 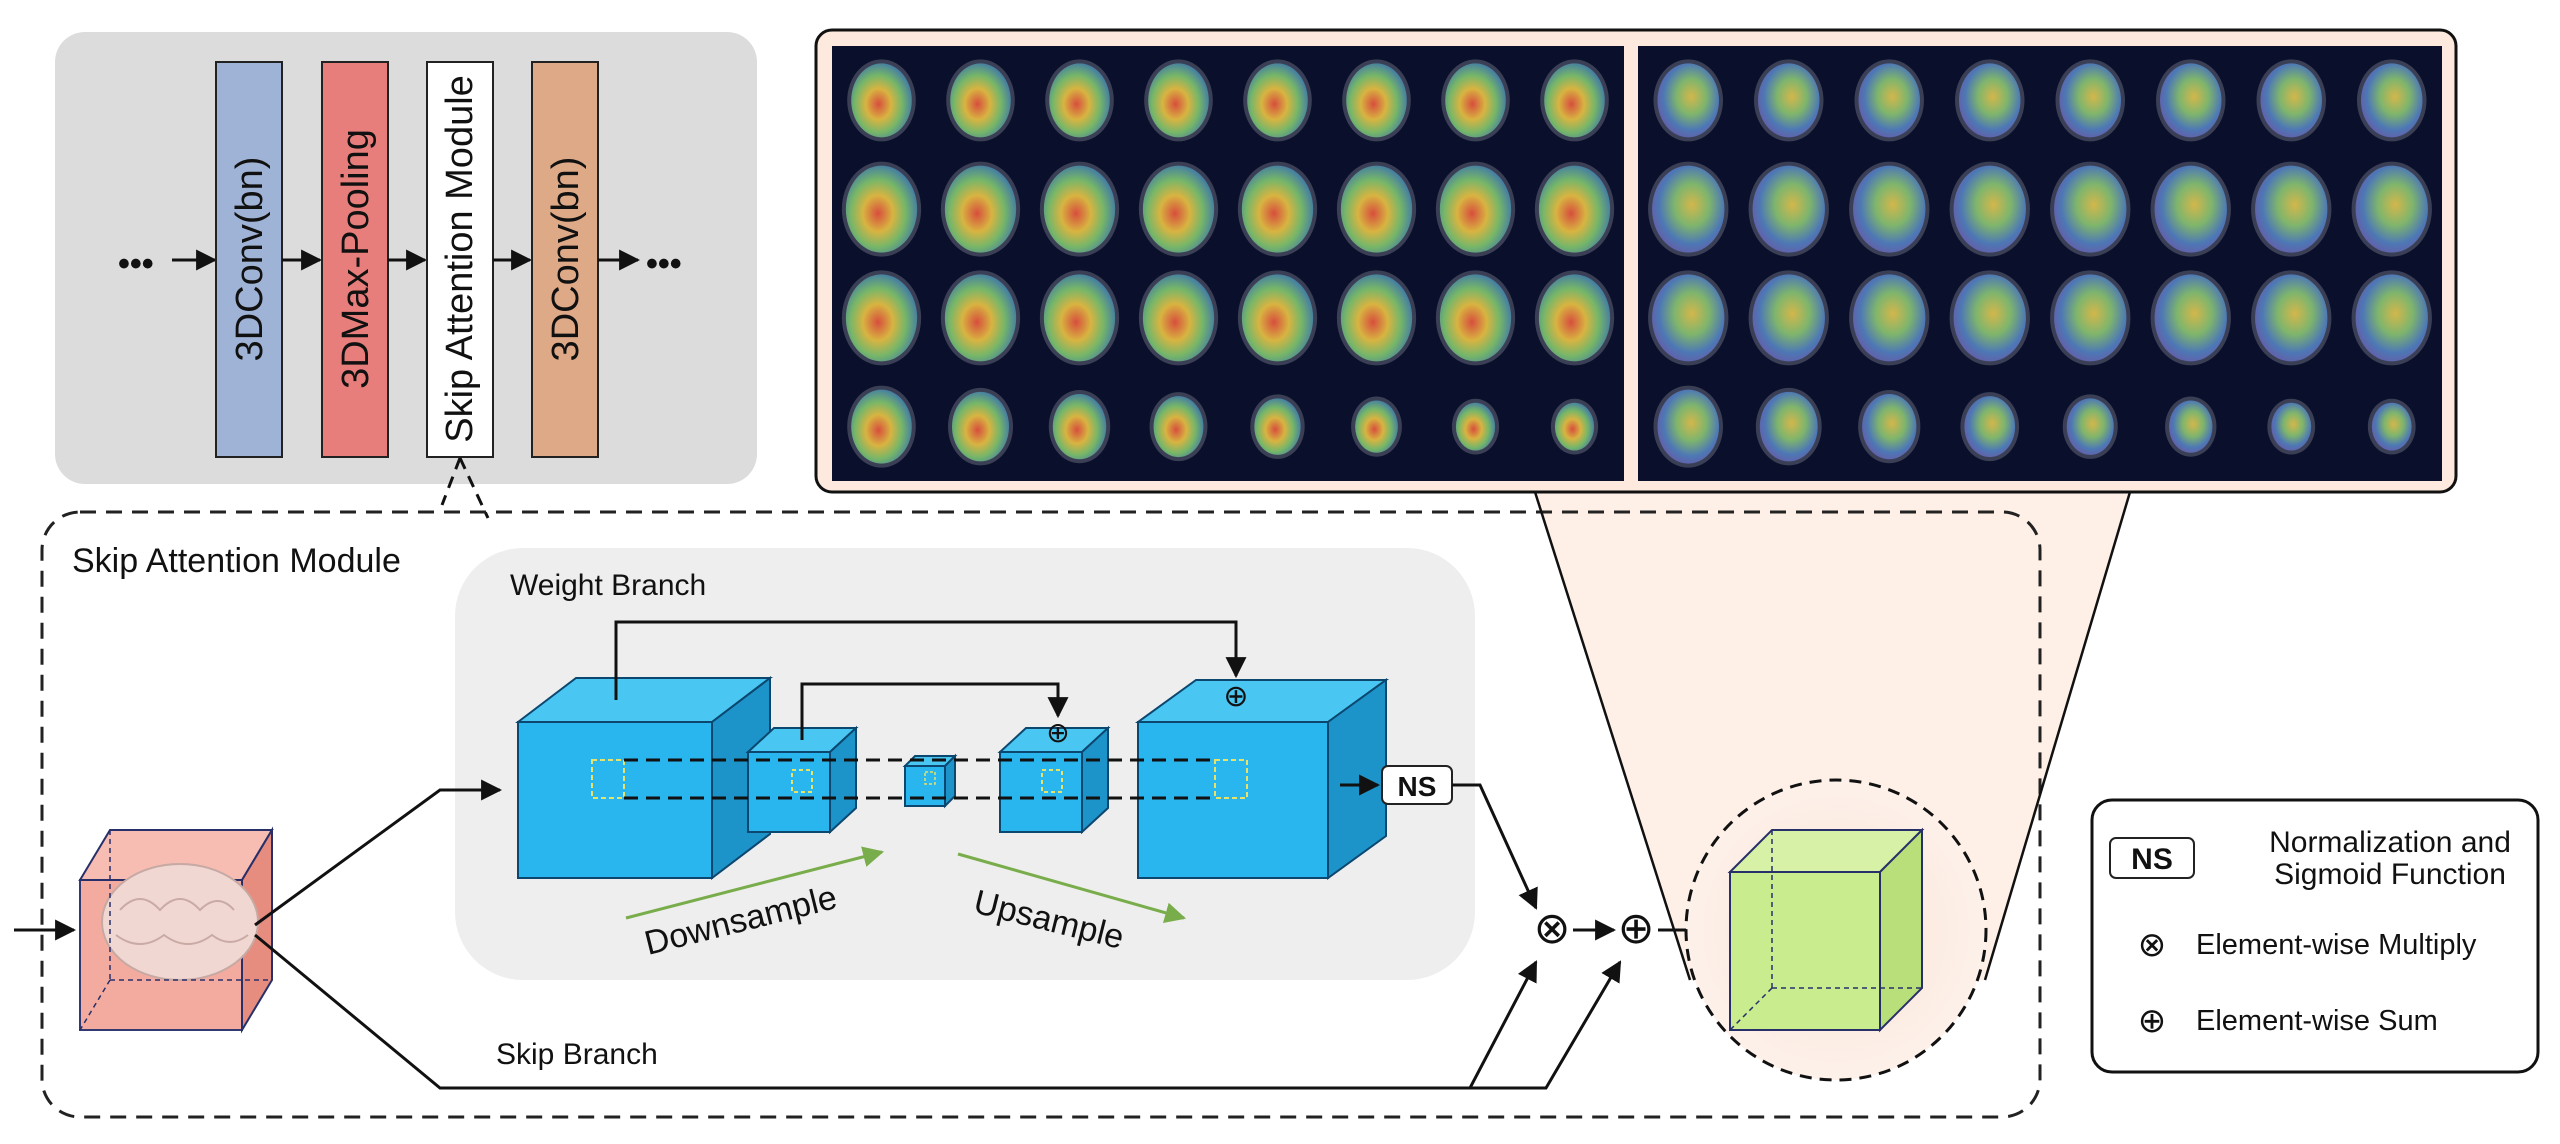 What do you see at coordinates (1826, 930) in the screenshot?
I see `output-cube` at bounding box center [1826, 930].